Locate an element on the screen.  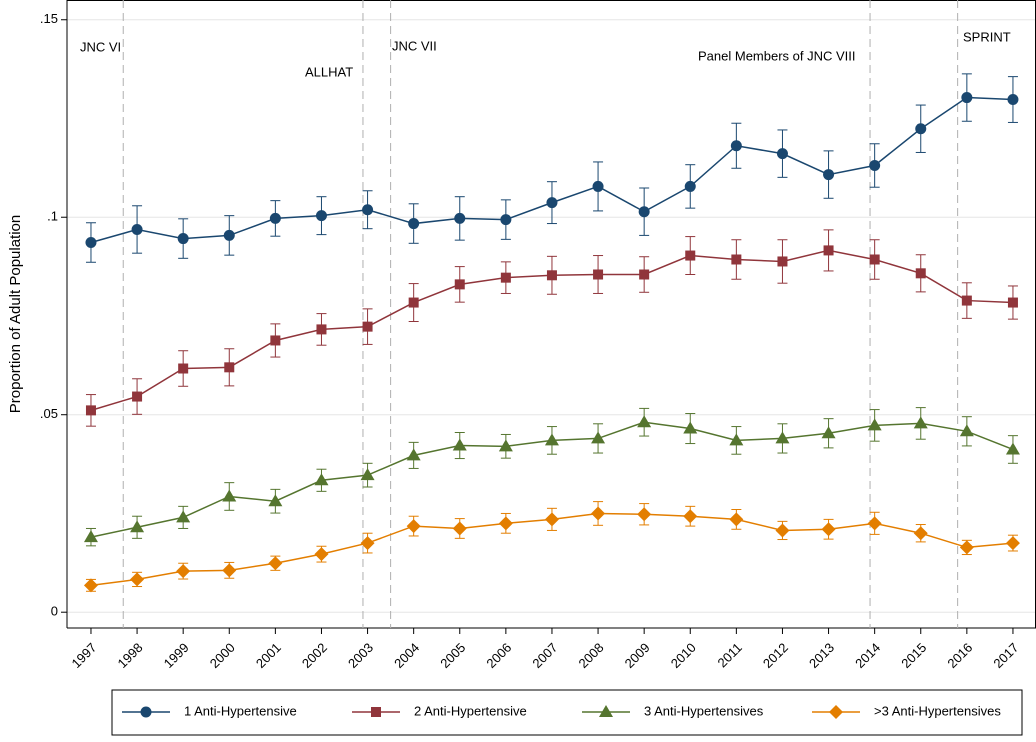
series is located at coordinates (551, 547).